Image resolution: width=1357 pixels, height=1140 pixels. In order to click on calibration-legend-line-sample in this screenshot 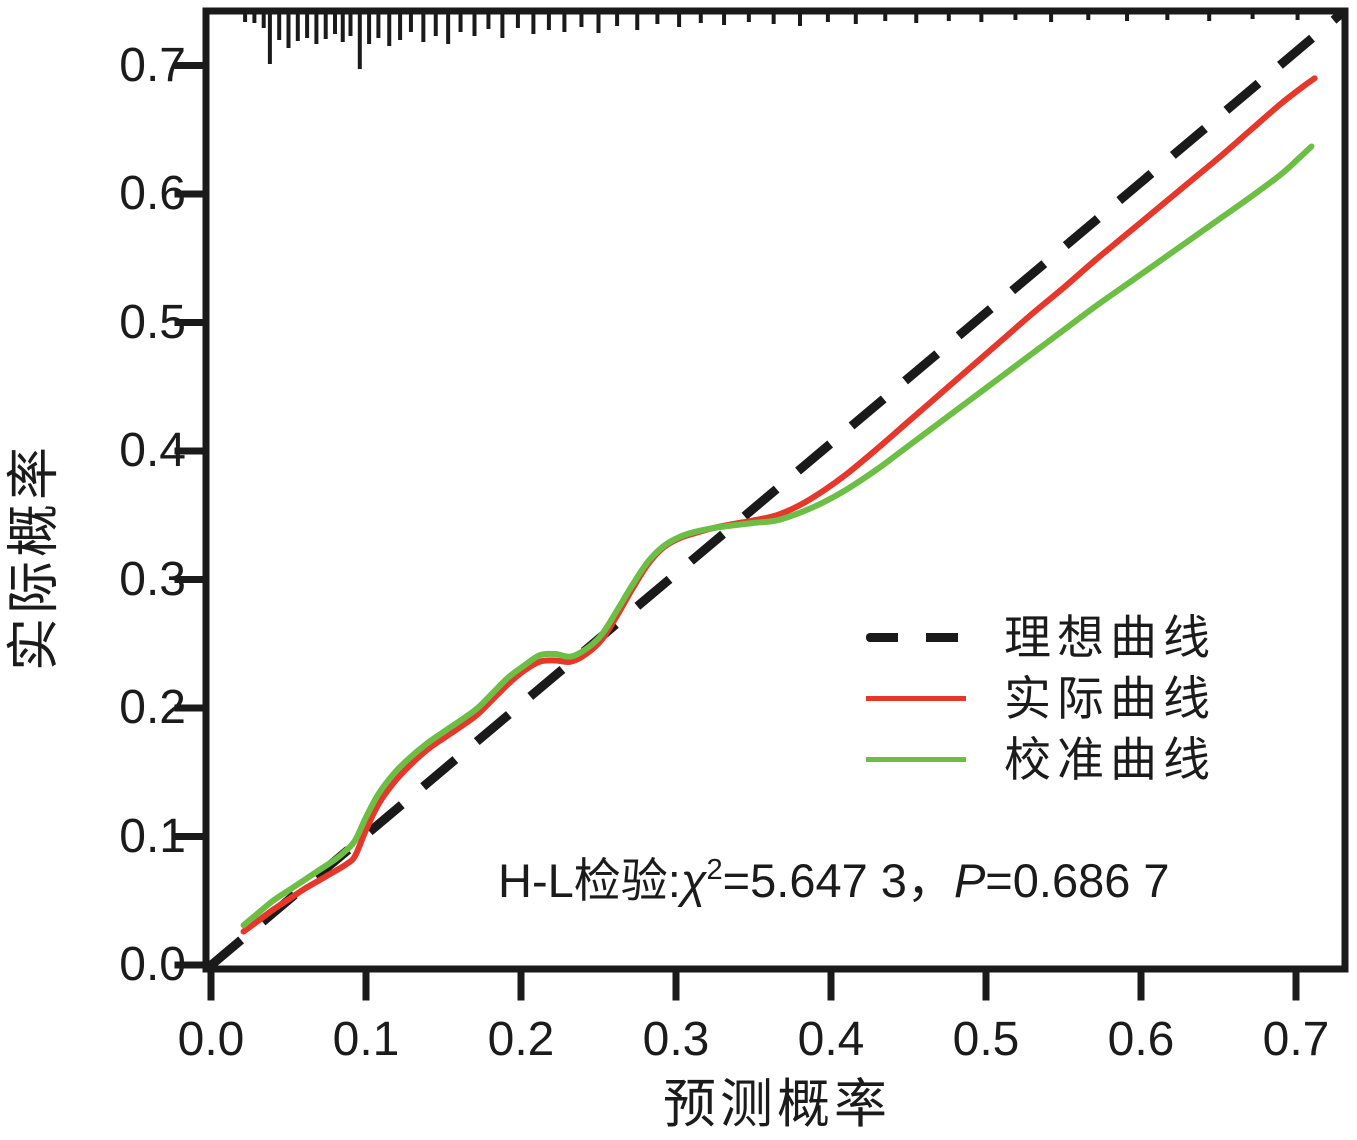, I will do `click(916, 759)`.